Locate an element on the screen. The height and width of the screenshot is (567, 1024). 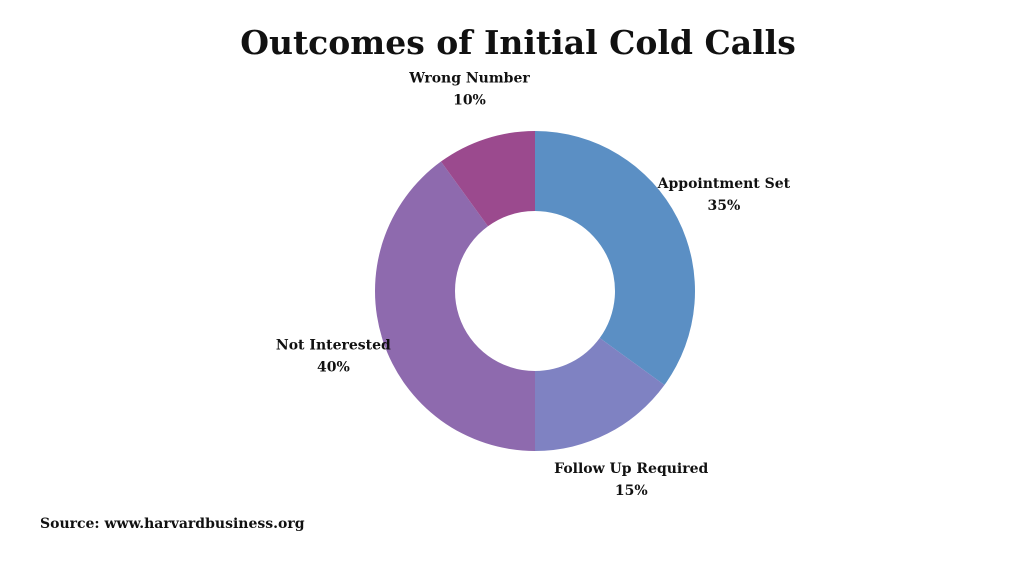
slice-value-label: 10% is located at coordinates (469, 100).